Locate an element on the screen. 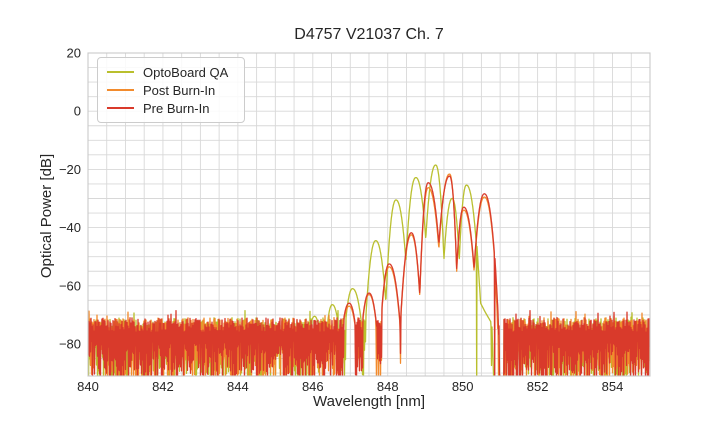 This screenshot has width=720, height=432. x-tick-label: 850 is located at coordinates (463, 386).